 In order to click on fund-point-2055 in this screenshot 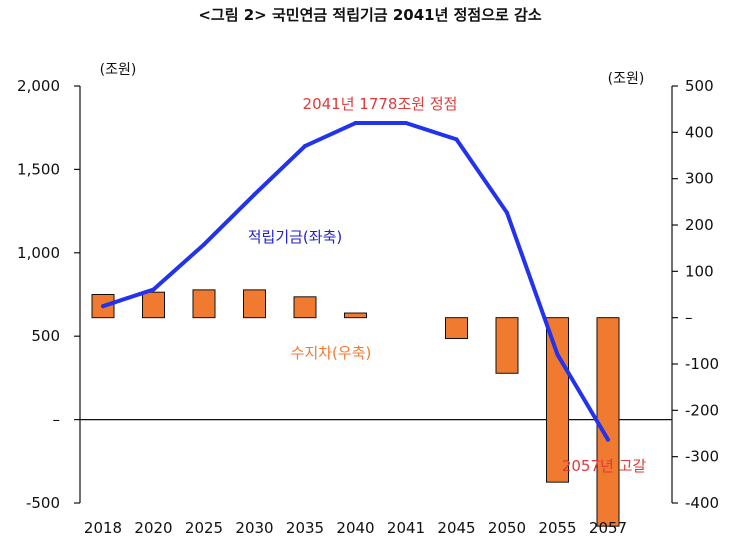, I will do `click(557, 354)`.